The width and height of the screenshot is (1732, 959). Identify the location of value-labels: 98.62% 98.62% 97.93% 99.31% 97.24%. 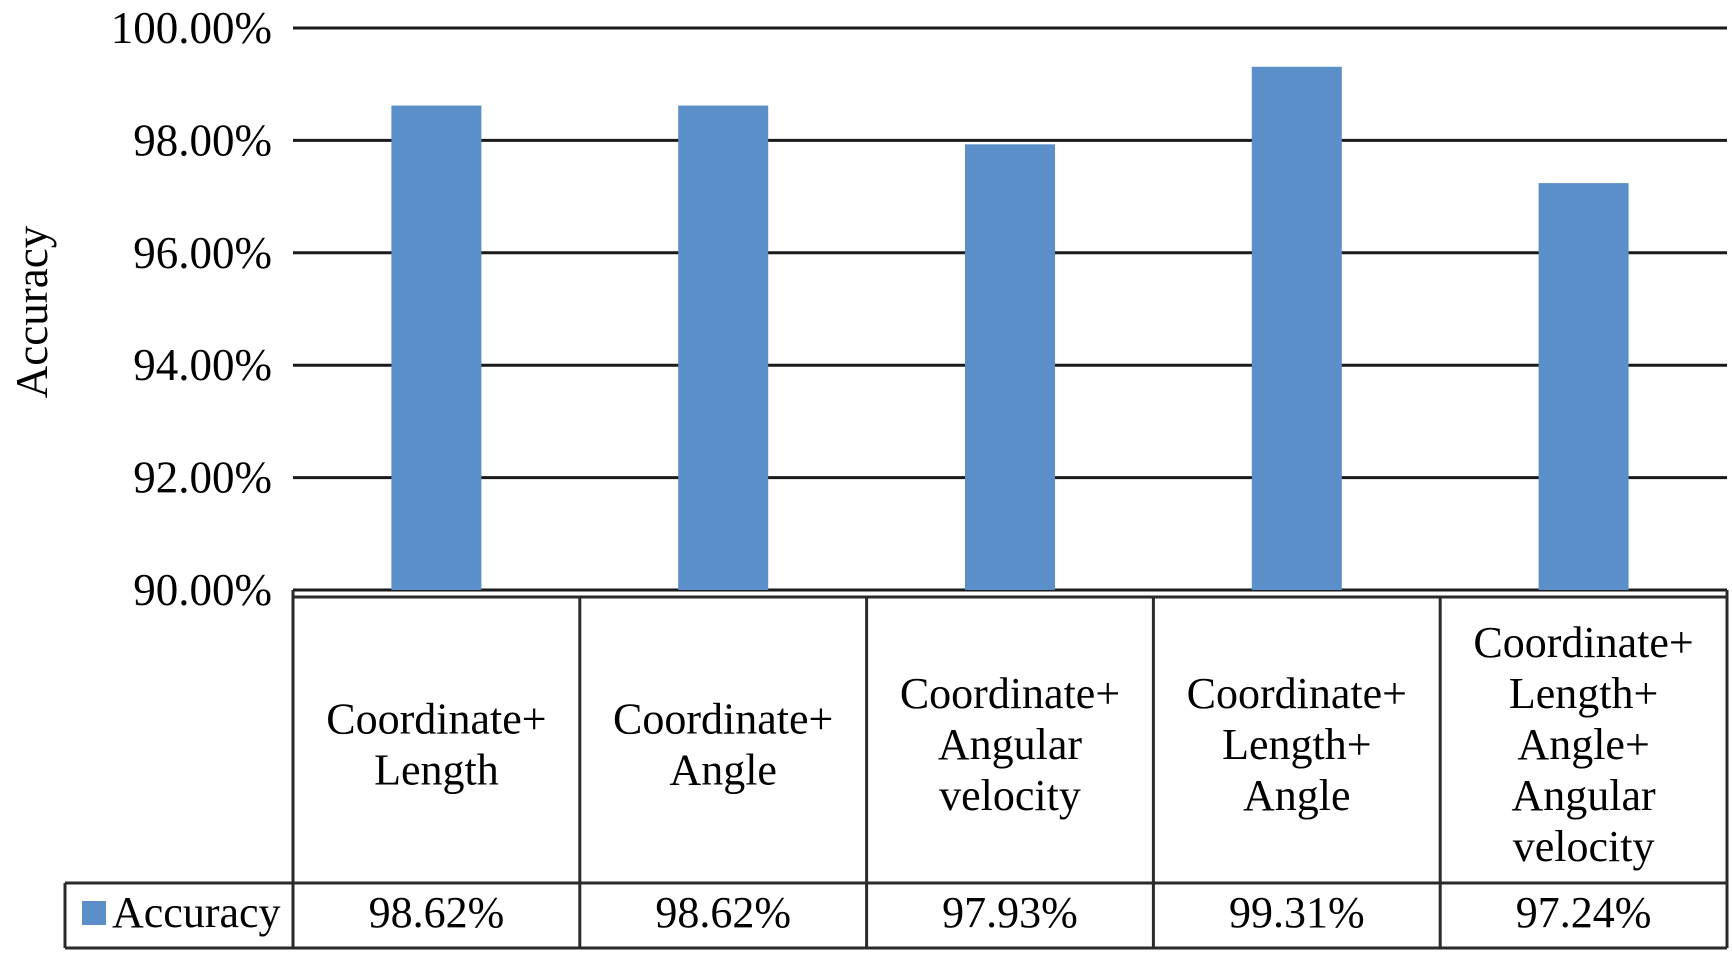
(1010, 912).